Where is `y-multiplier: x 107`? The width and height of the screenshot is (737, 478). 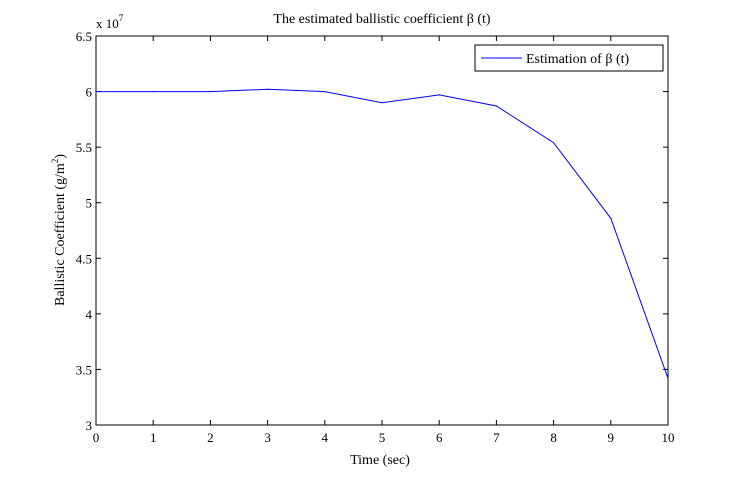
y-multiplier: x 107 is located at coordinates (110, 22).